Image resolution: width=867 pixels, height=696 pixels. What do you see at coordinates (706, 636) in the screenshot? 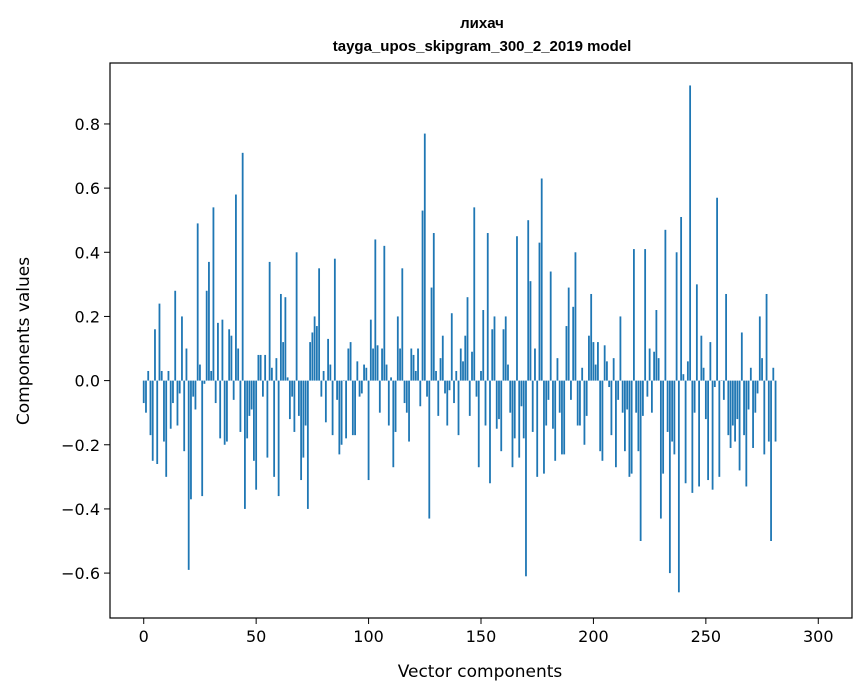
I see `x-tick-label: 250` at bounding box center [706, 636].